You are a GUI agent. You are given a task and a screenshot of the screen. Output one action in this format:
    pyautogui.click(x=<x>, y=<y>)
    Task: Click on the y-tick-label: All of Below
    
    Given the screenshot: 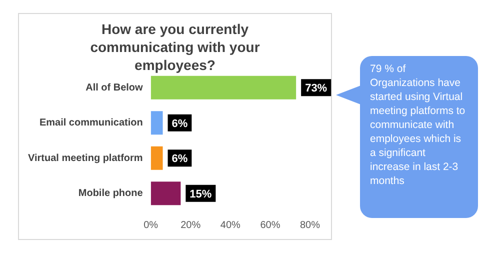 What is the action you would take?
    pyautogui.click(x=115, y=88)
    